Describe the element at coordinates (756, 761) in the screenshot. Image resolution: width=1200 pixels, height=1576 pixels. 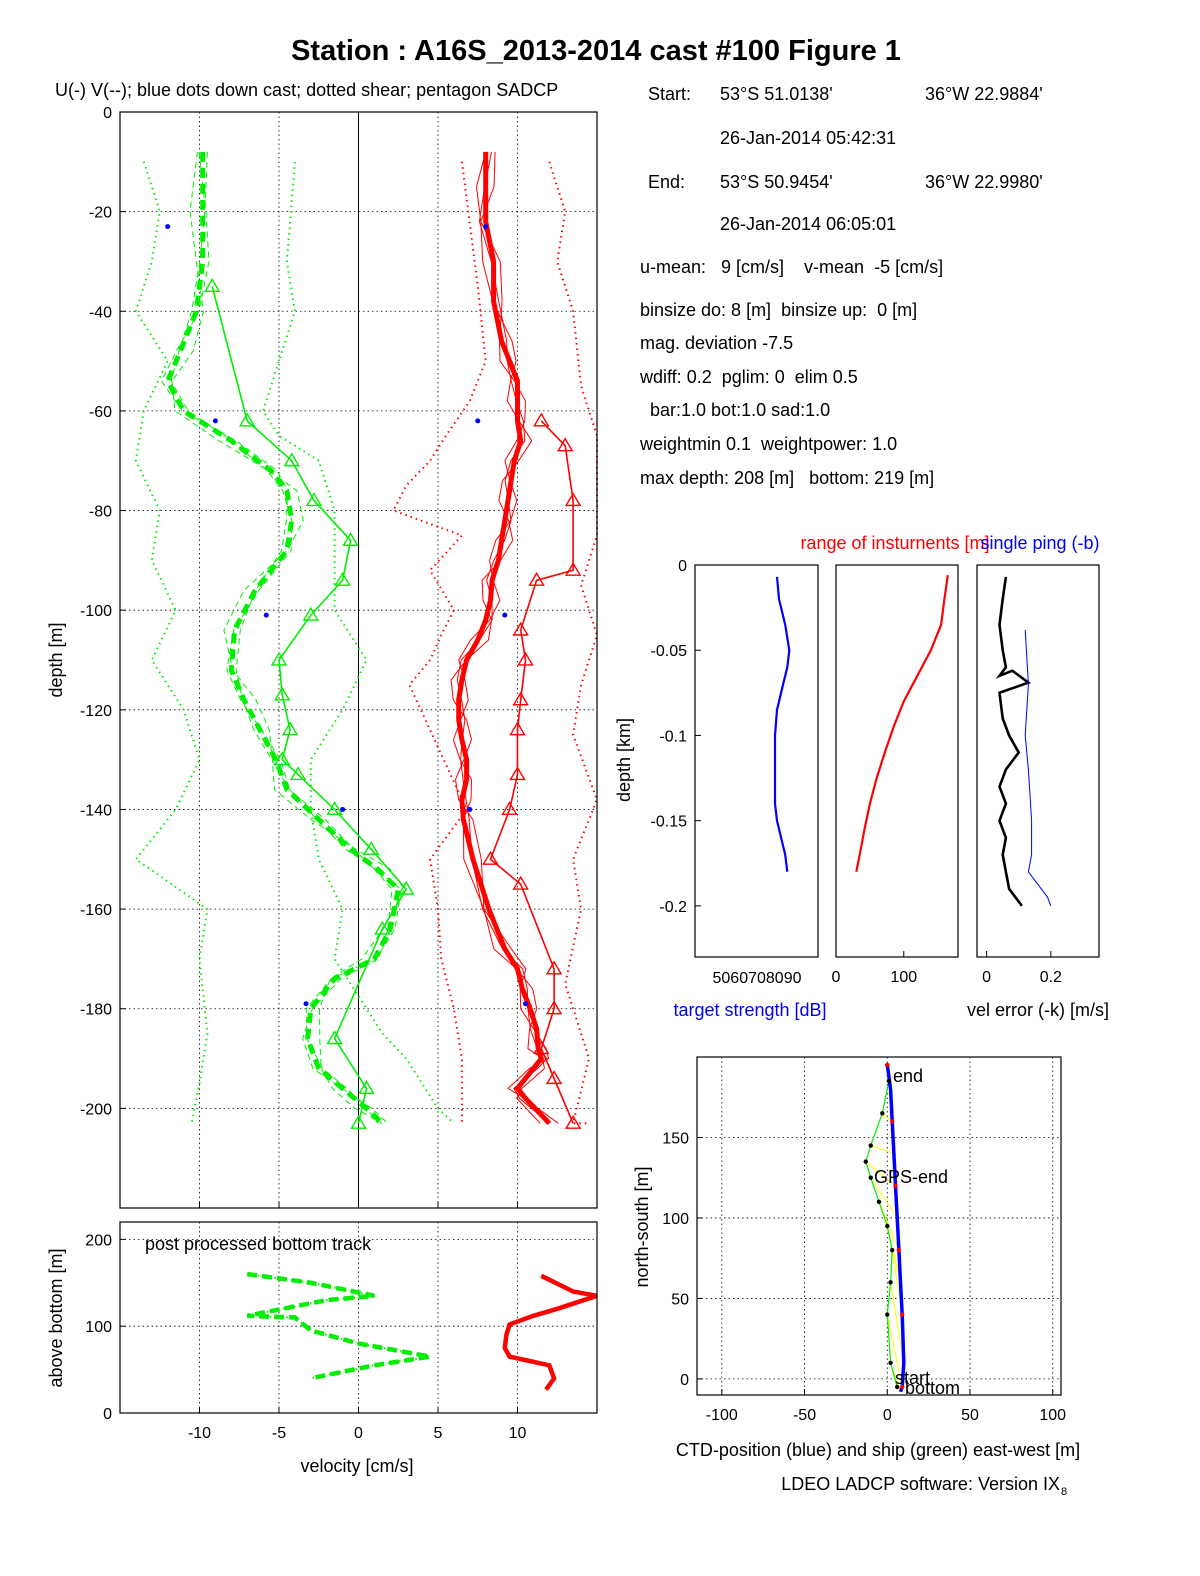
I see `ts-frame` at that location.